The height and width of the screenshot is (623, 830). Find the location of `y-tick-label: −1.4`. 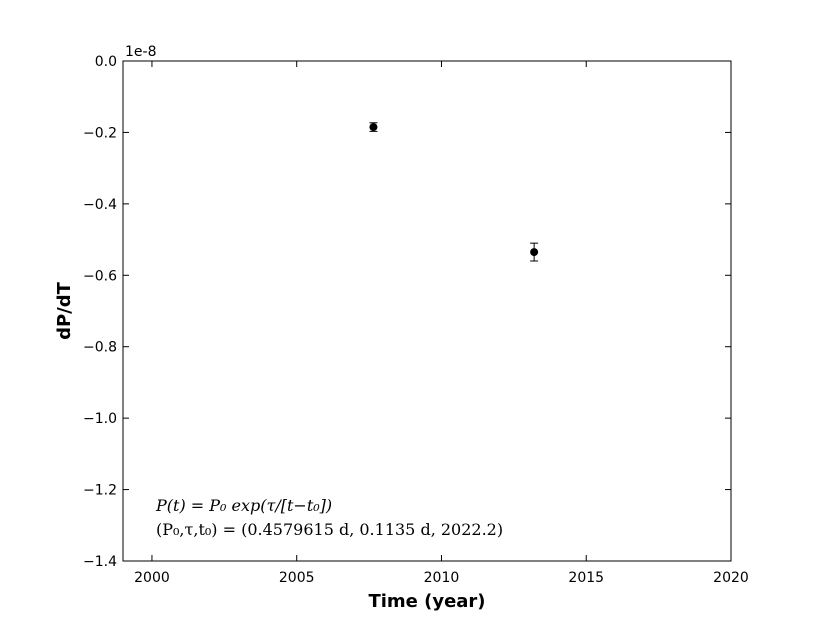

y-tick-label: −1.4 is located at coordinates (100, 562).